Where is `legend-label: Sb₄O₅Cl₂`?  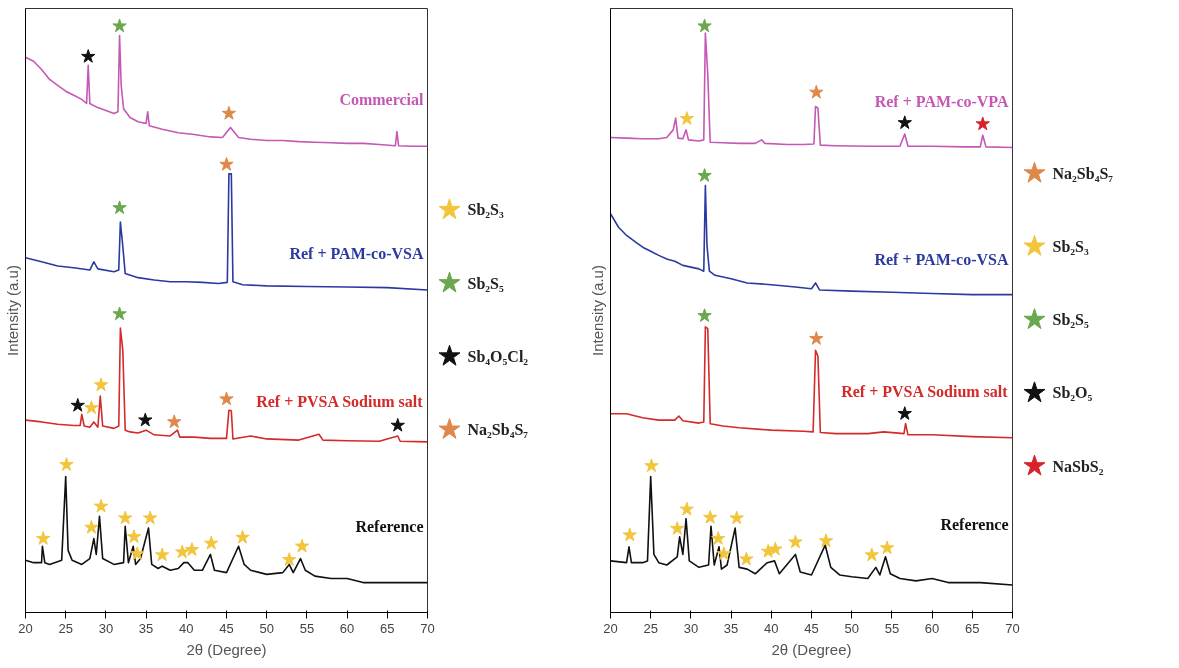
legend-label: Sb₄O₅Cl₂ is located at coordinates (498, 356).